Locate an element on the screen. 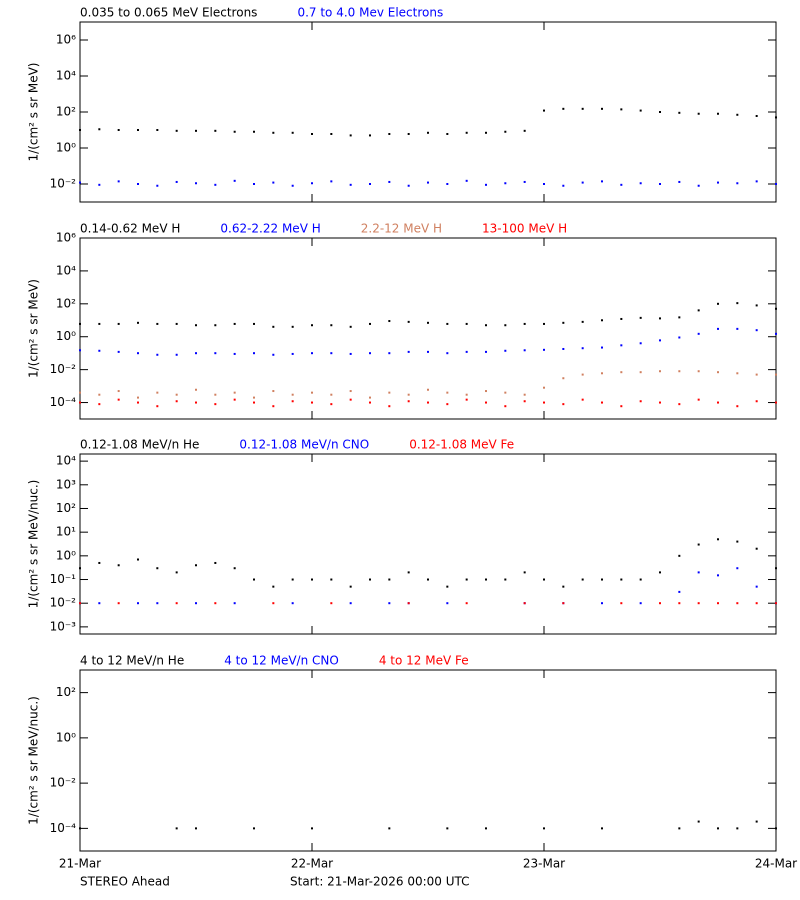  legend-entry: 2.2-12 MeV H is located at coordinates (401, 229).